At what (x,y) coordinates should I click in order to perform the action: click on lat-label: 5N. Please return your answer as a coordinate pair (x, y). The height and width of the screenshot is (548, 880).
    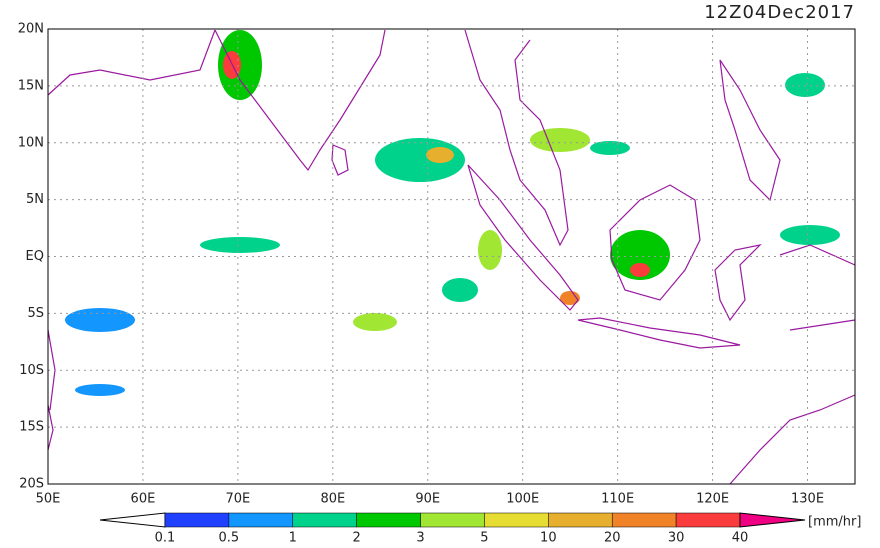
    Looking at the image, I should click on (35, 199).